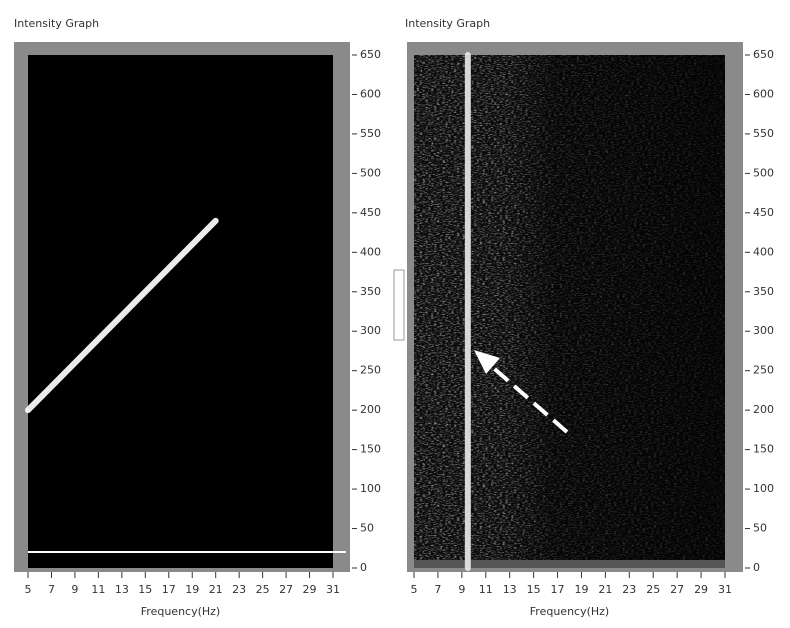 The height and width of the screenshot is (628, 790). Describe the element at coordinates (122, 315) in the screenshot. I see `data-line` at that location.